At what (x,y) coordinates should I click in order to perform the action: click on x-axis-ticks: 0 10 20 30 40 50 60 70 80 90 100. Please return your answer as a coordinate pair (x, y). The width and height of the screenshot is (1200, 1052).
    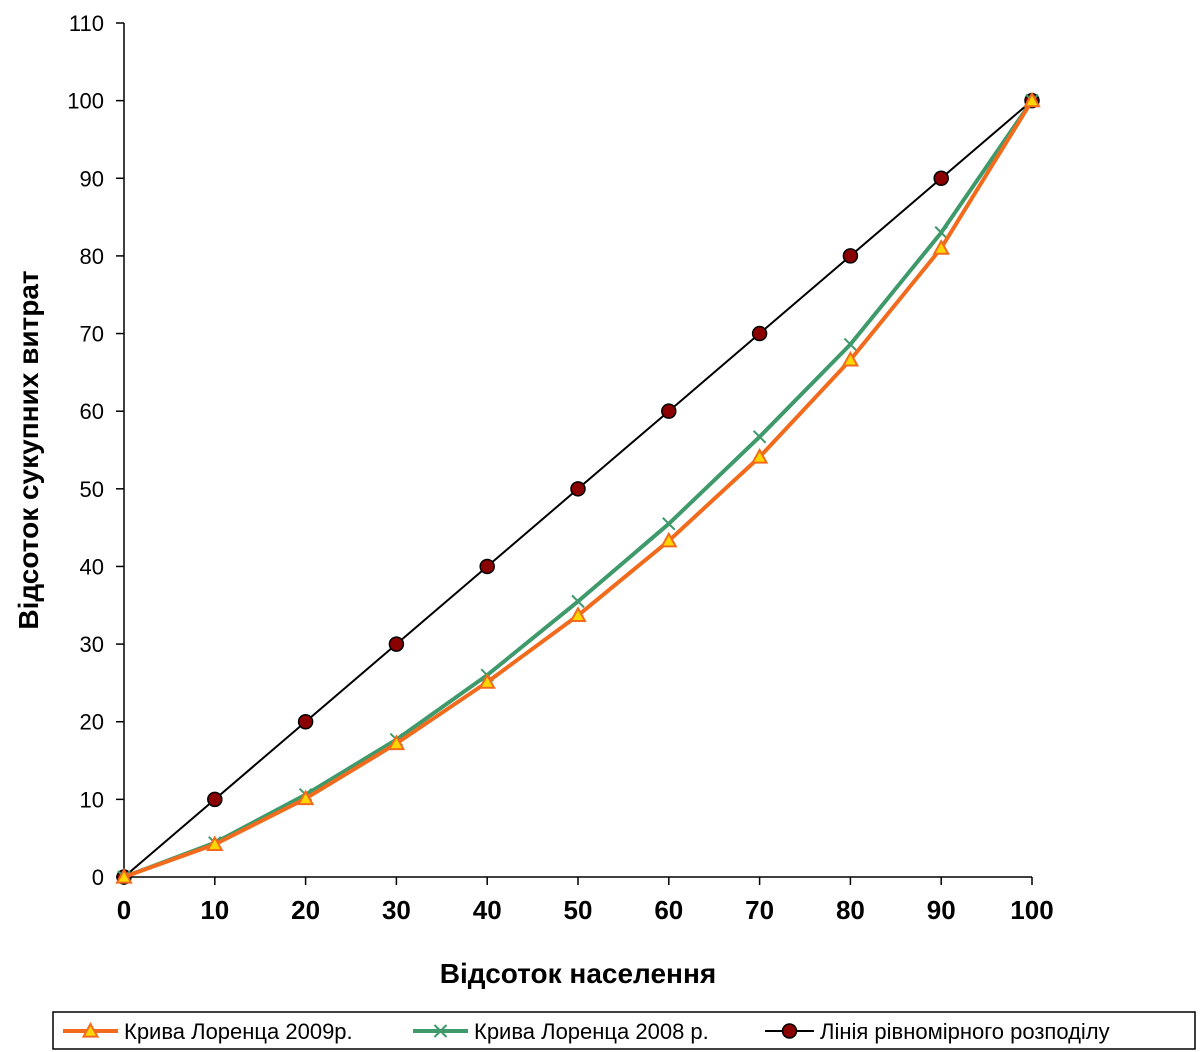
    Looking at the image, I should click on (585, 901).